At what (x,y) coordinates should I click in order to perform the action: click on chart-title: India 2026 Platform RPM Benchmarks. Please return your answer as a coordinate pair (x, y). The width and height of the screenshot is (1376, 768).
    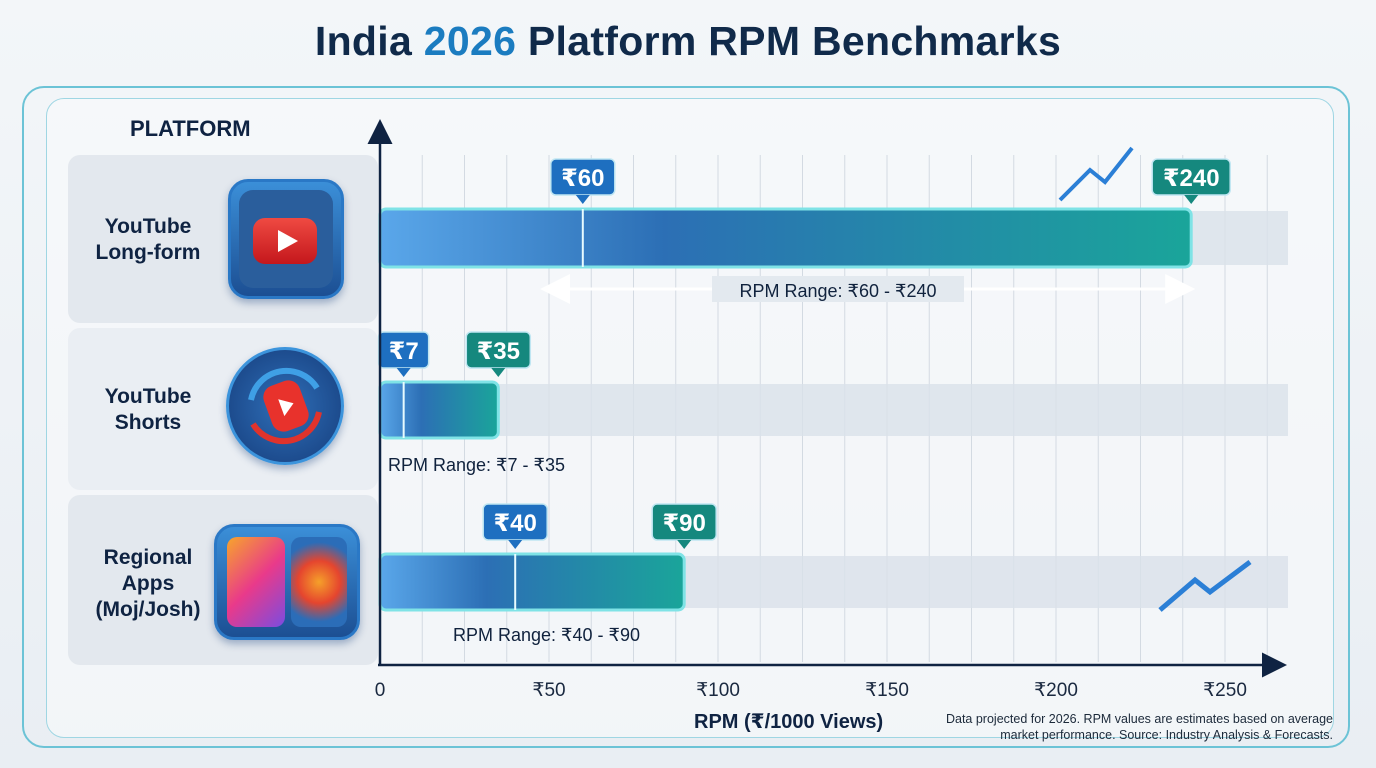
    Looking at the image, I should click on (688, 41).